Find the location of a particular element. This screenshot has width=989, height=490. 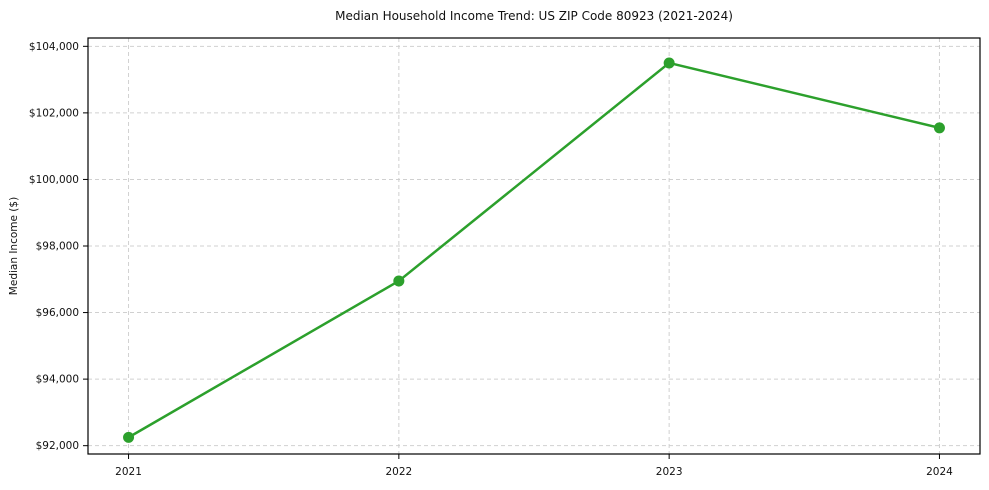

data-point-2021 is located at coordinates (129, 437).